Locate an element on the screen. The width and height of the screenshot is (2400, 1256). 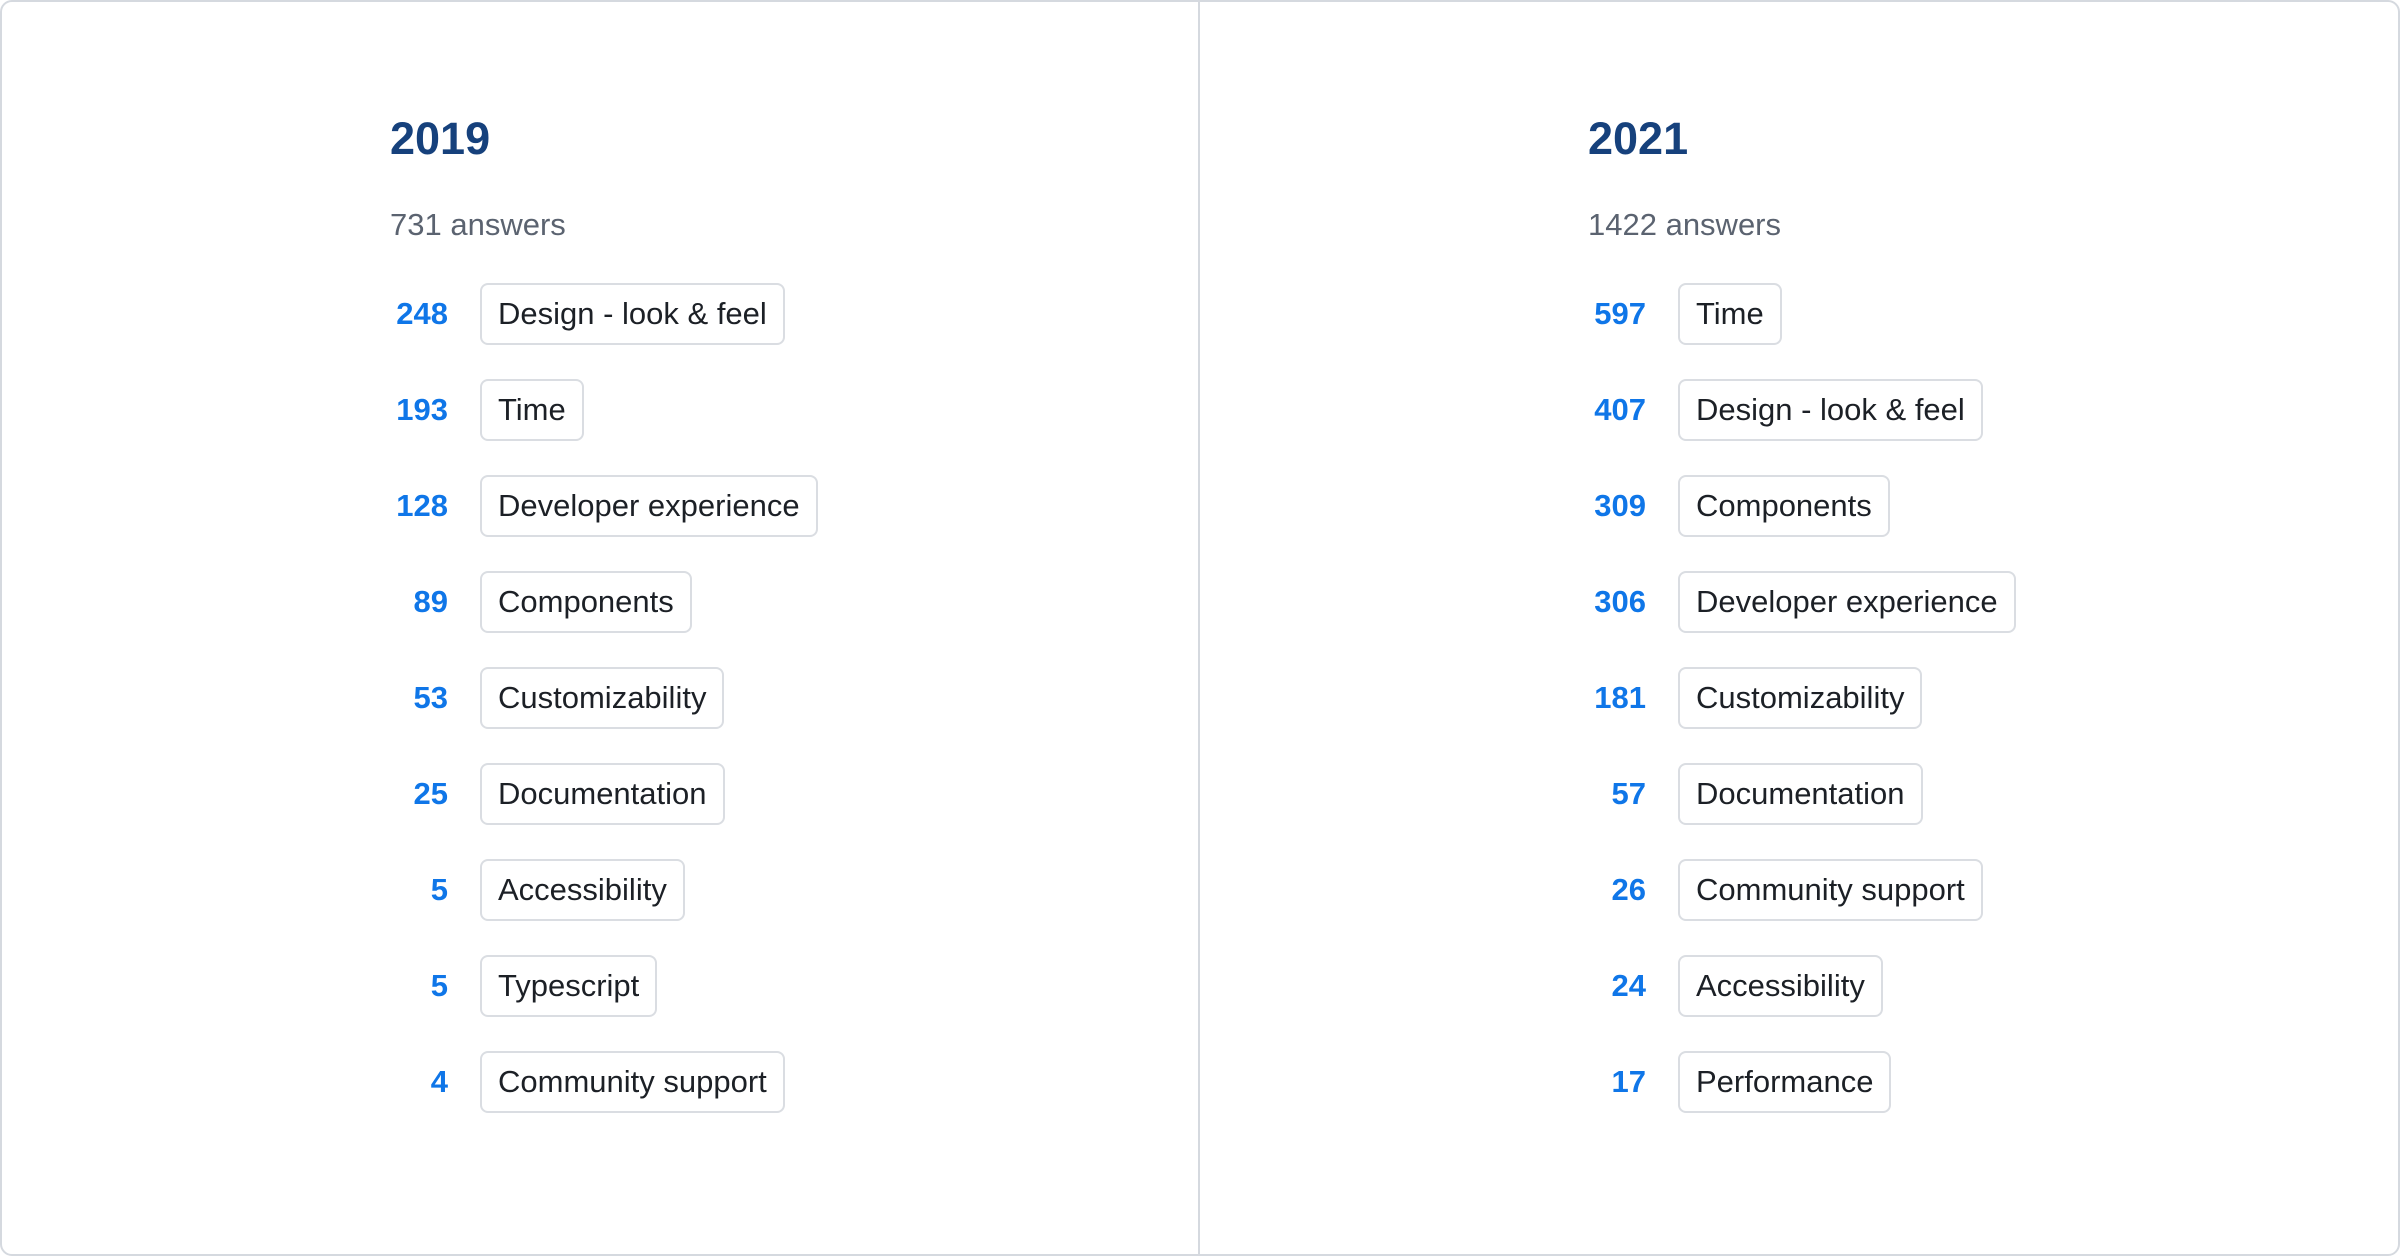
answer-row: 24 Accessibility is located at coordinates (1978, 985).